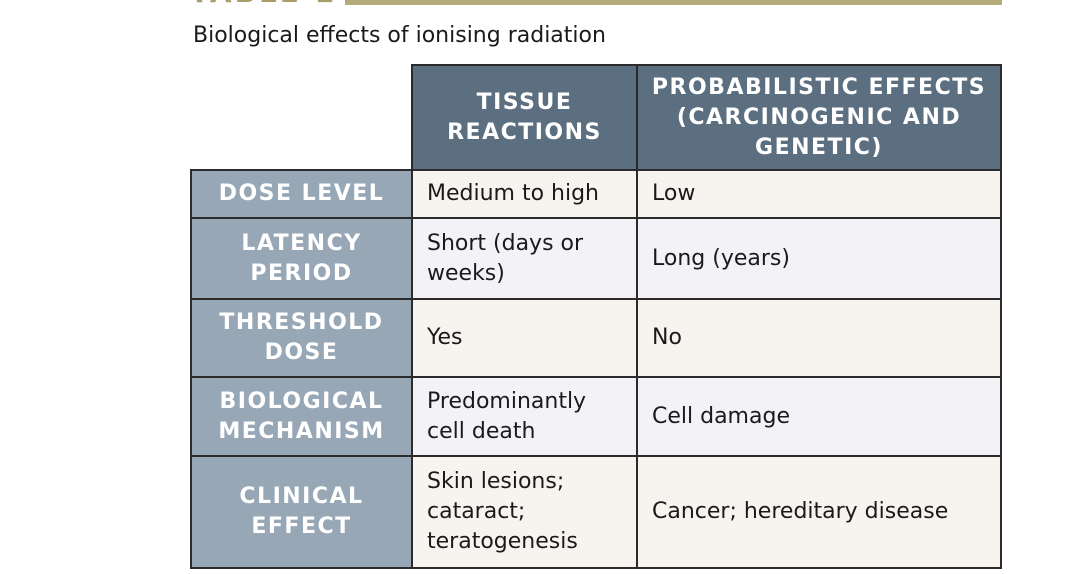  I want to click on cell-latency-period-tissue: Short (days or weeks), so click(524, 258).